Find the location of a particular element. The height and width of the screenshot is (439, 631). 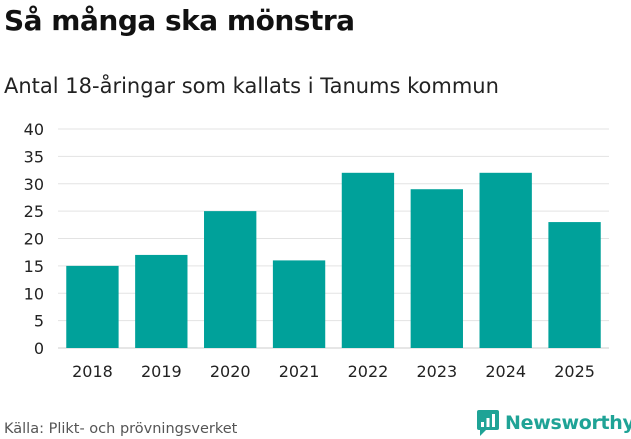

newsworthy-chart-icon is located at coordinates (488, 423).